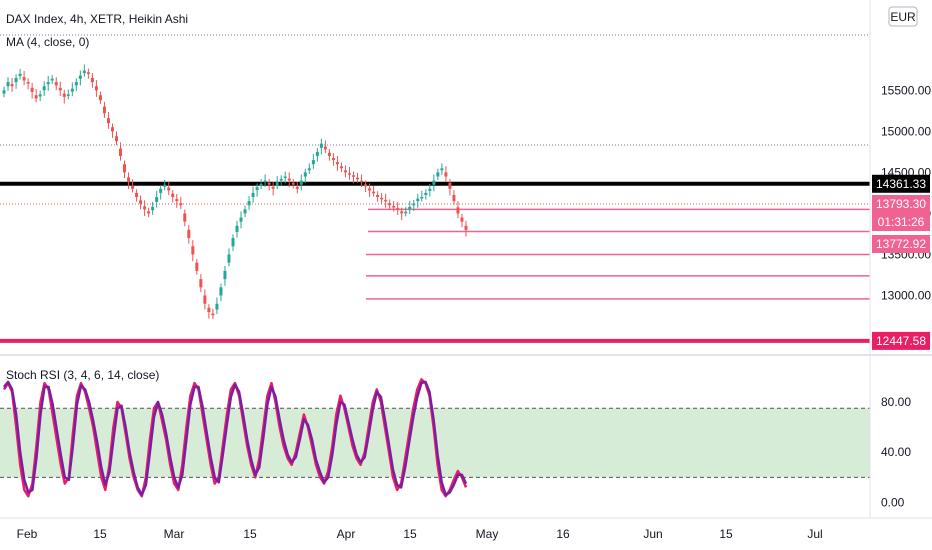 The image size is (932, 550). Describe the element at coordinates (652, 534) in the screenshot. I see `time-tick-label: Jun` at that location.